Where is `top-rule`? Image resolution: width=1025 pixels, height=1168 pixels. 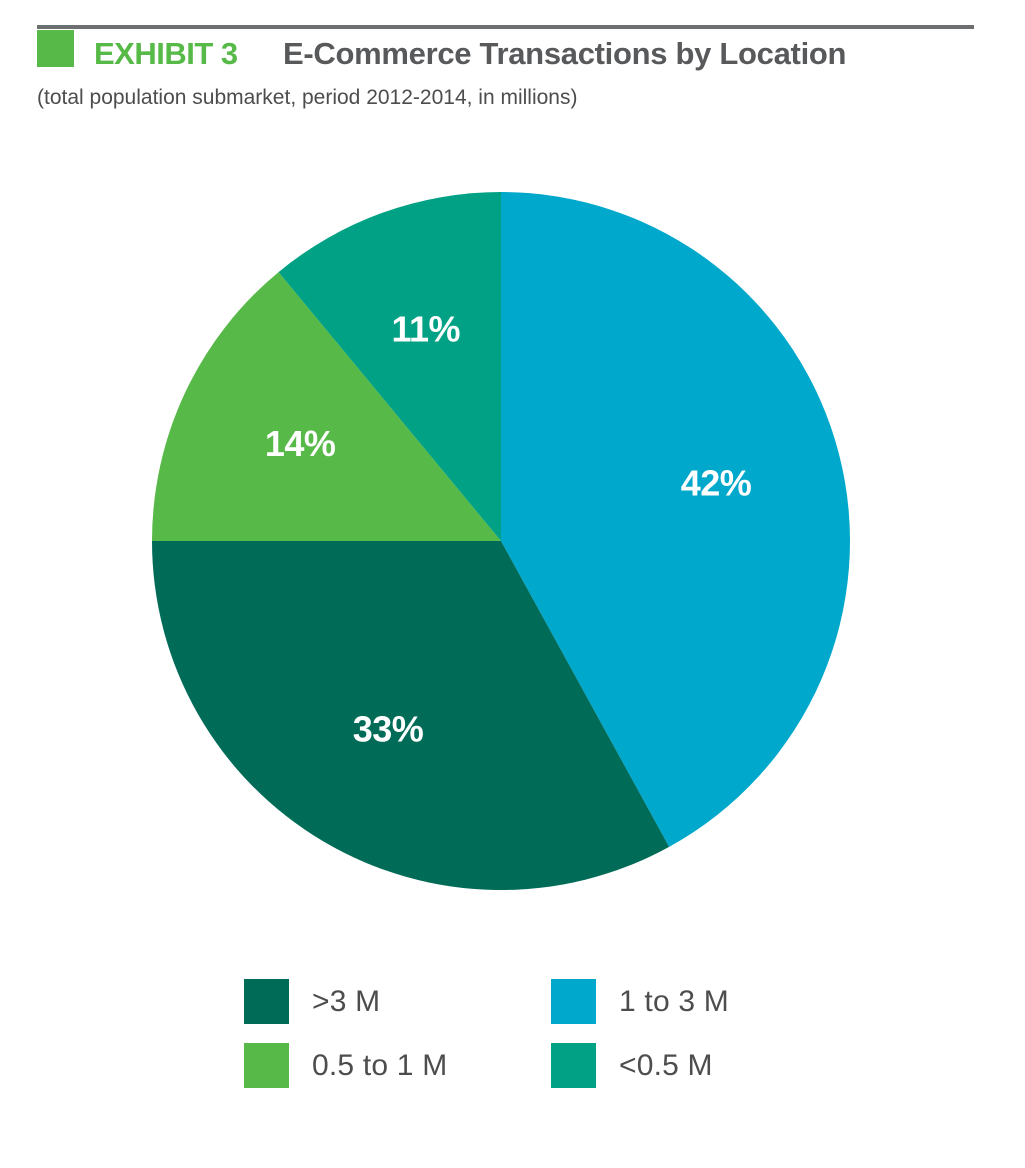
top-rule is located at coordinates (505, 27).